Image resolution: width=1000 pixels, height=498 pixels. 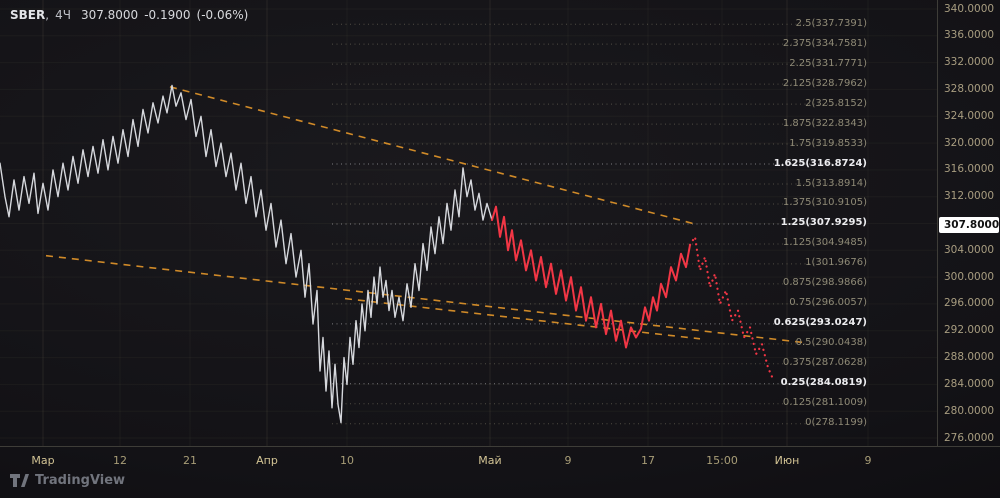 What do you see at coordinates (80, 480) in the screenshot?
I see `tradingview-logo-text: TradingView` at bounding box center [80, 480].